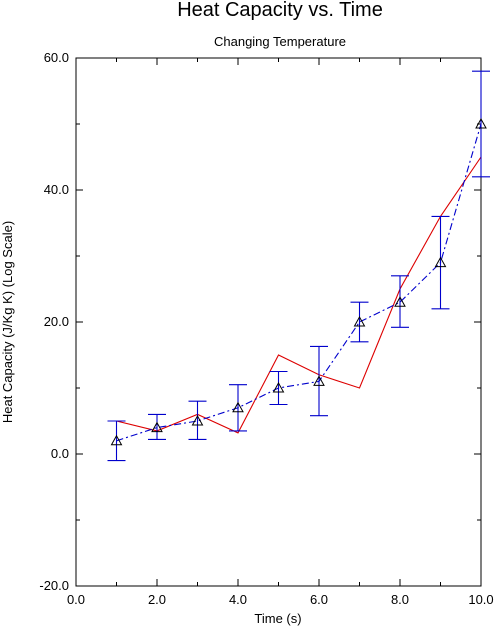  Describe the element at coordinates (76, 599) in the screenshot. I see `x-tick-label: 0.0` at that location.